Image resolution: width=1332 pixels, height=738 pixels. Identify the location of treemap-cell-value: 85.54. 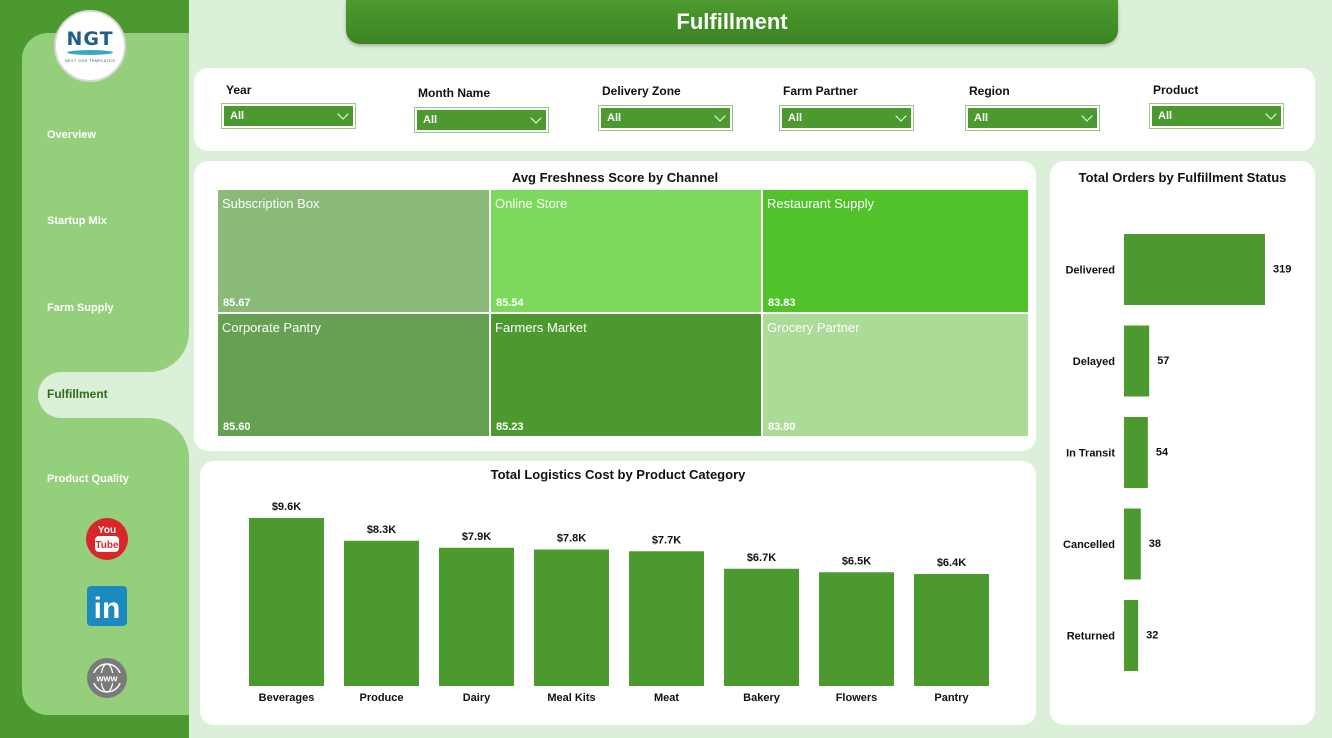
(510, 303).